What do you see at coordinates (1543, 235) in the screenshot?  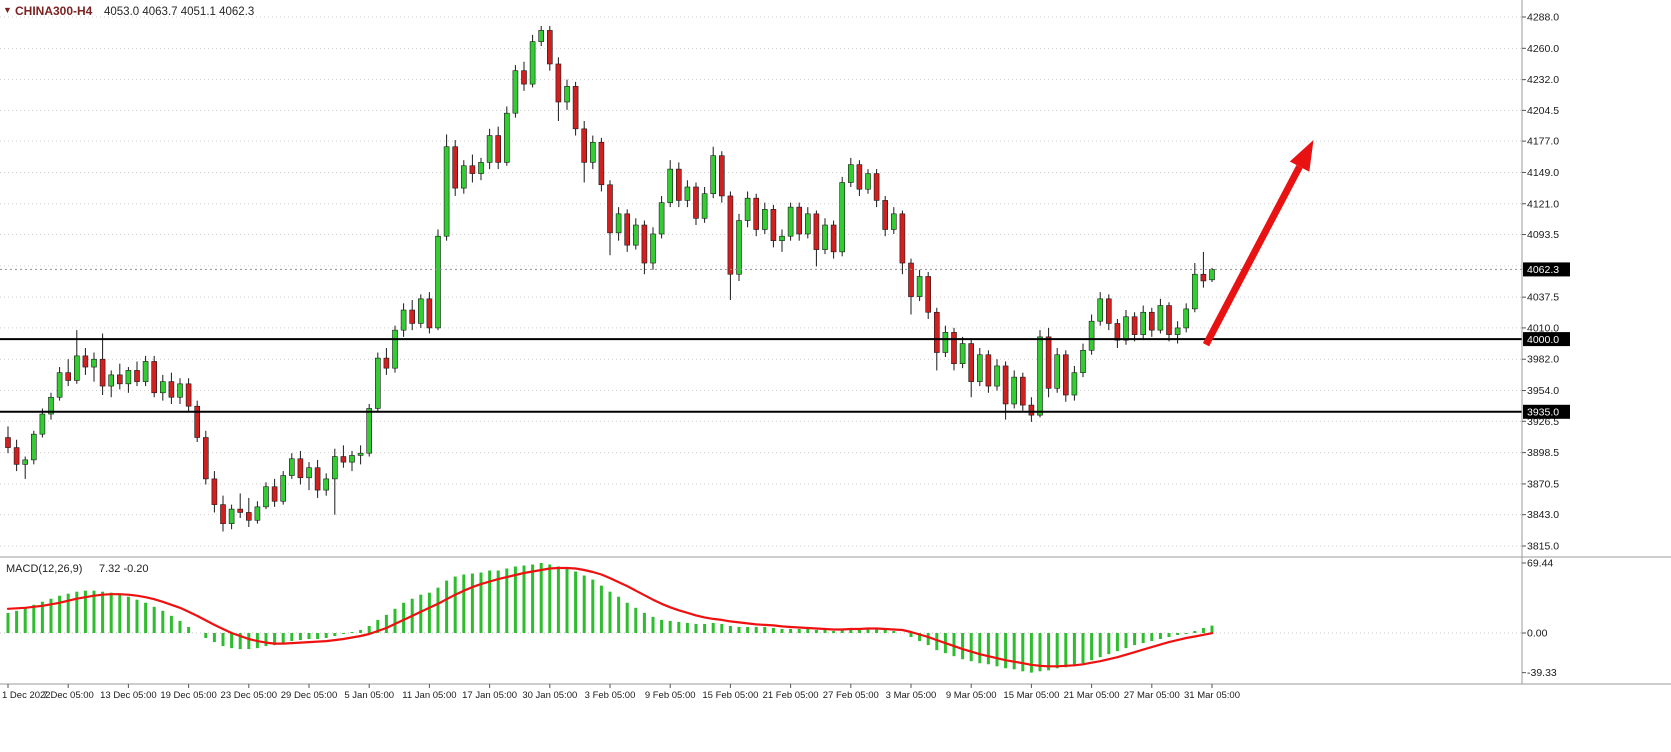 I see `price-tick-label: 4093.5` at bounding box center [1543, 235].